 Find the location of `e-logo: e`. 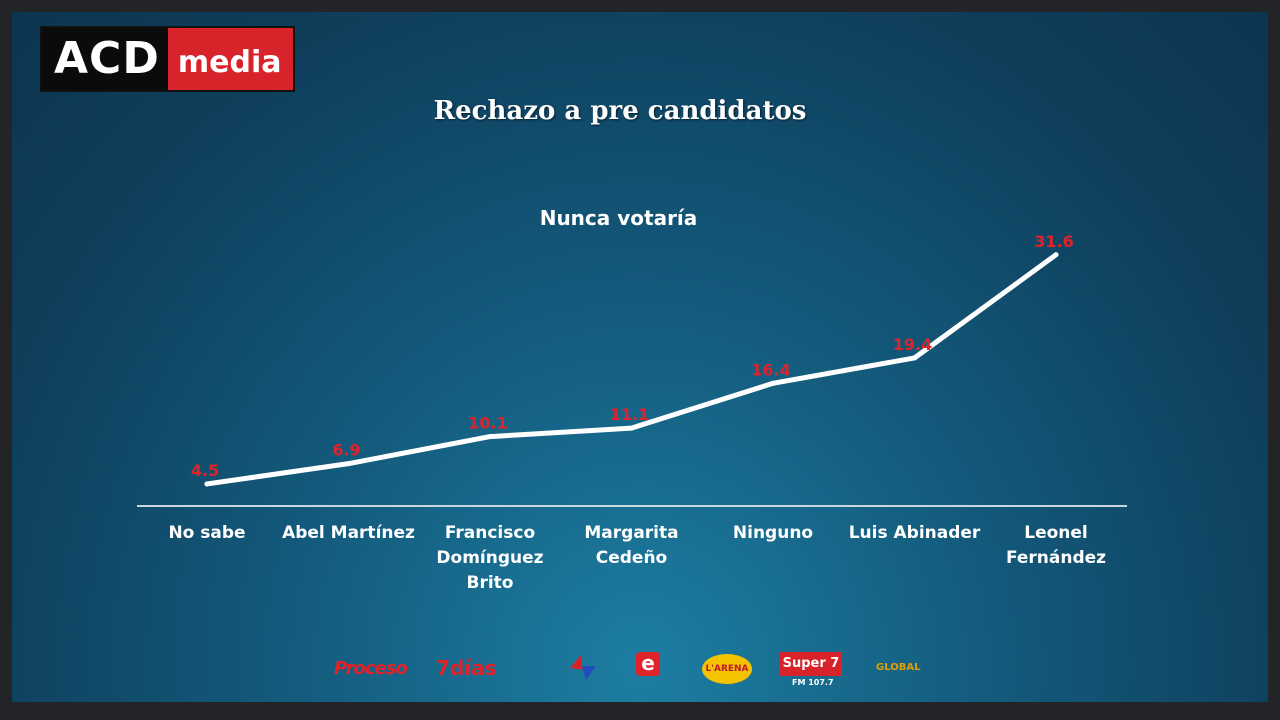

e-logo: e is located at coordinates (648, 664).